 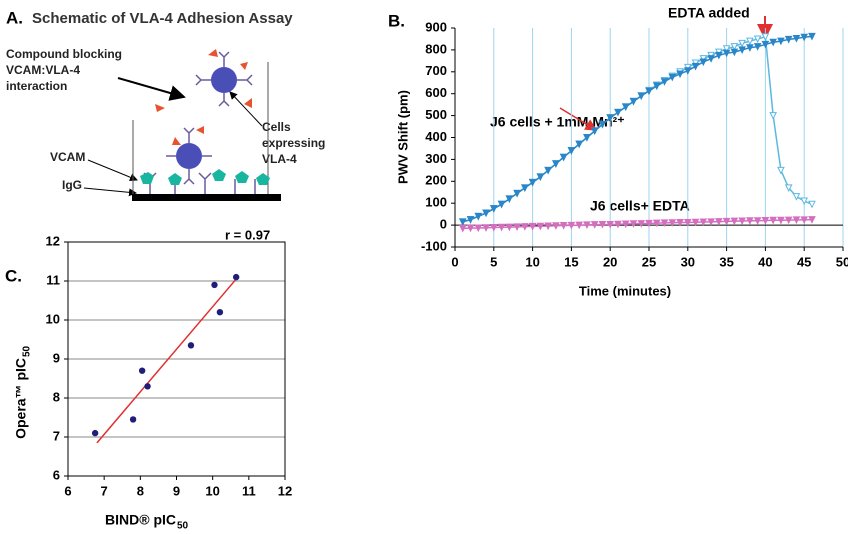 What do you see at coordinates (436, 70) in the screenshot?
I see `y-tick-label: 700` at bounding box center [436, 70].